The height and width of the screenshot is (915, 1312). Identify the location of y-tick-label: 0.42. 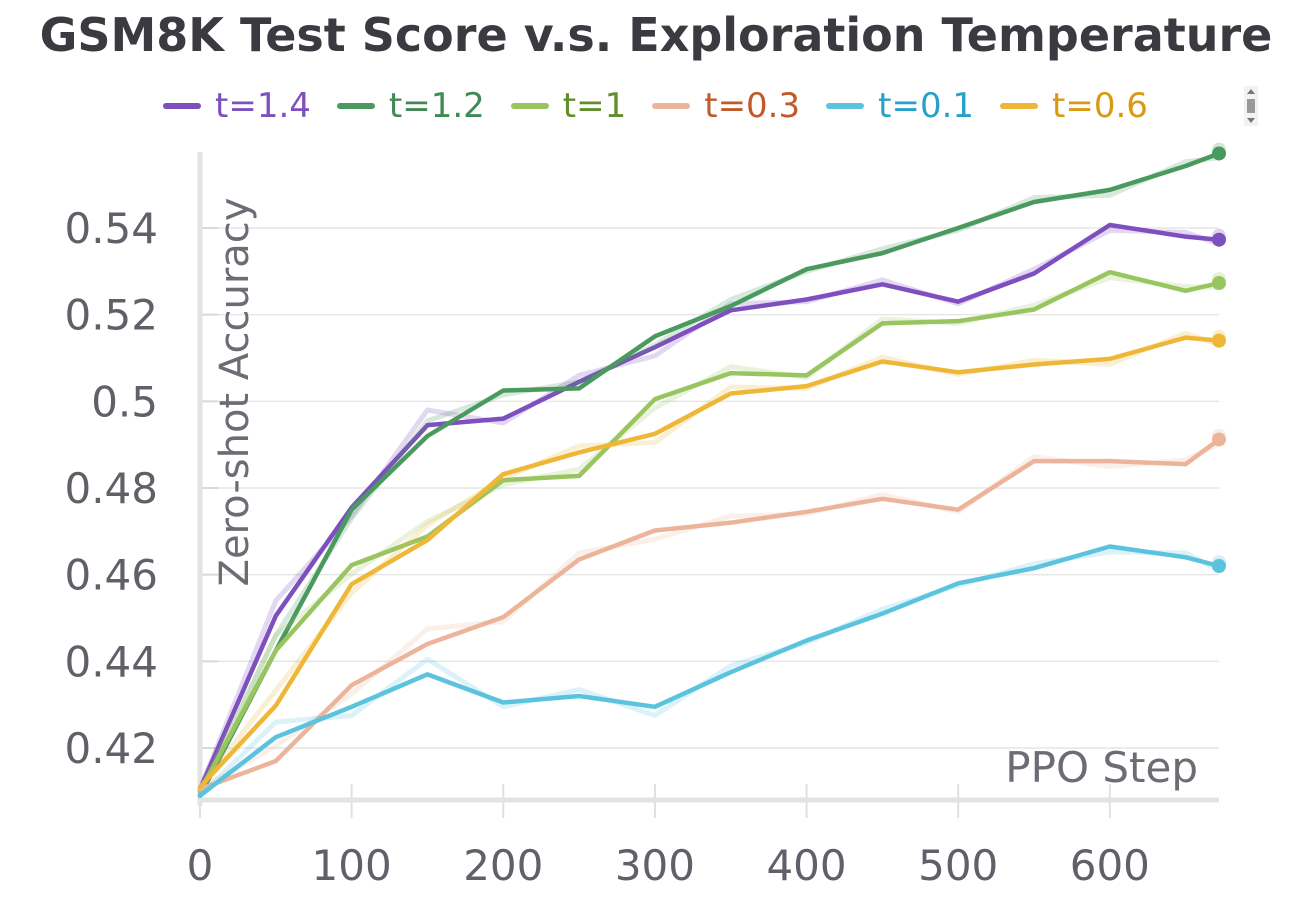
(111, 748).